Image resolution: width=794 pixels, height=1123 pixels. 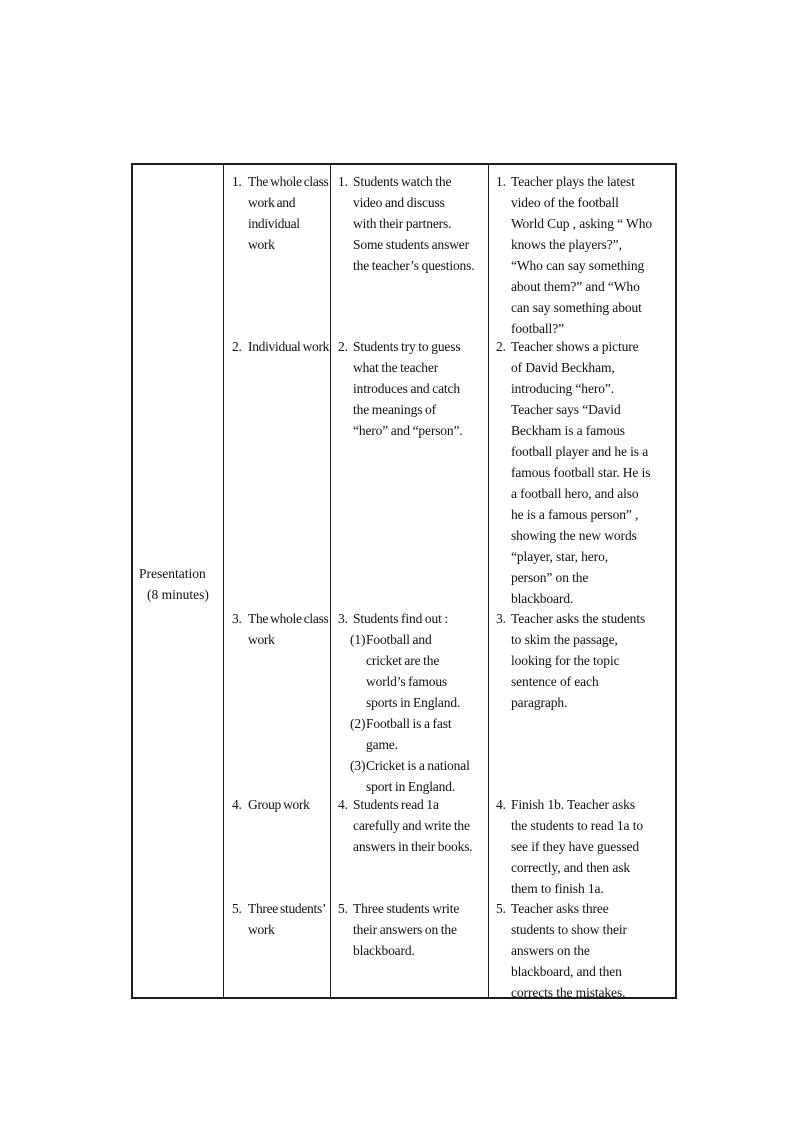 What do you see at coordinates (288, 629) in the screenshot?
I see `item-text: The whole class work` at bounding box center [288, 629].